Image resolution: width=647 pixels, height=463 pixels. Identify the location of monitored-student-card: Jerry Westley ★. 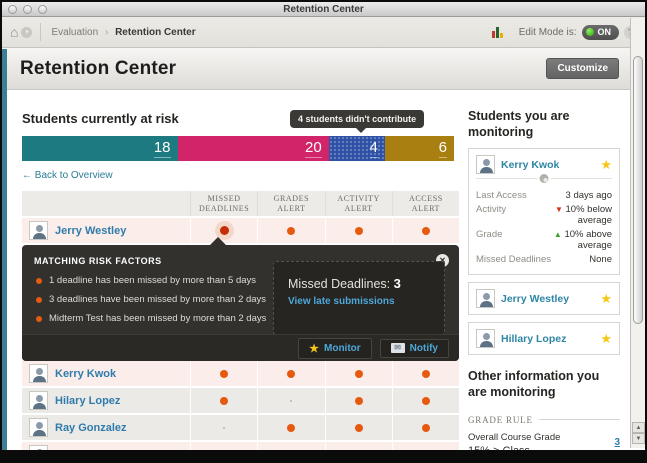
(544, 299).